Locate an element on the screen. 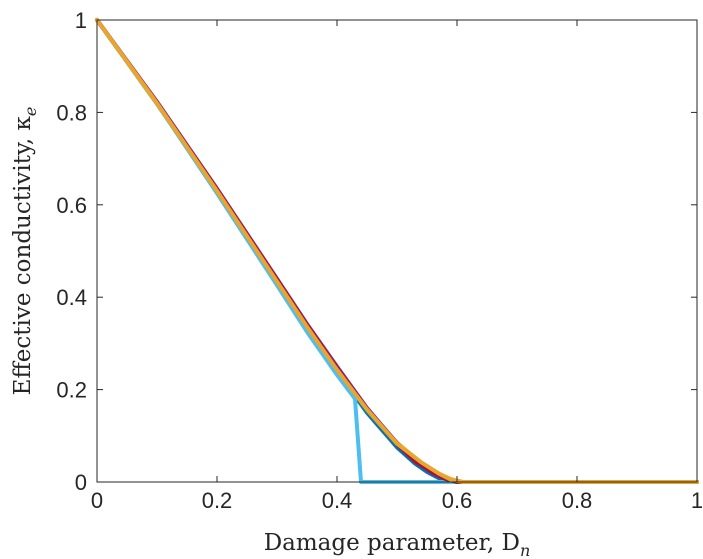 Image resolution: width=703 pixels, height=559 pixels. x-axis-title-subscript: n is located at coordinates (525, 550).